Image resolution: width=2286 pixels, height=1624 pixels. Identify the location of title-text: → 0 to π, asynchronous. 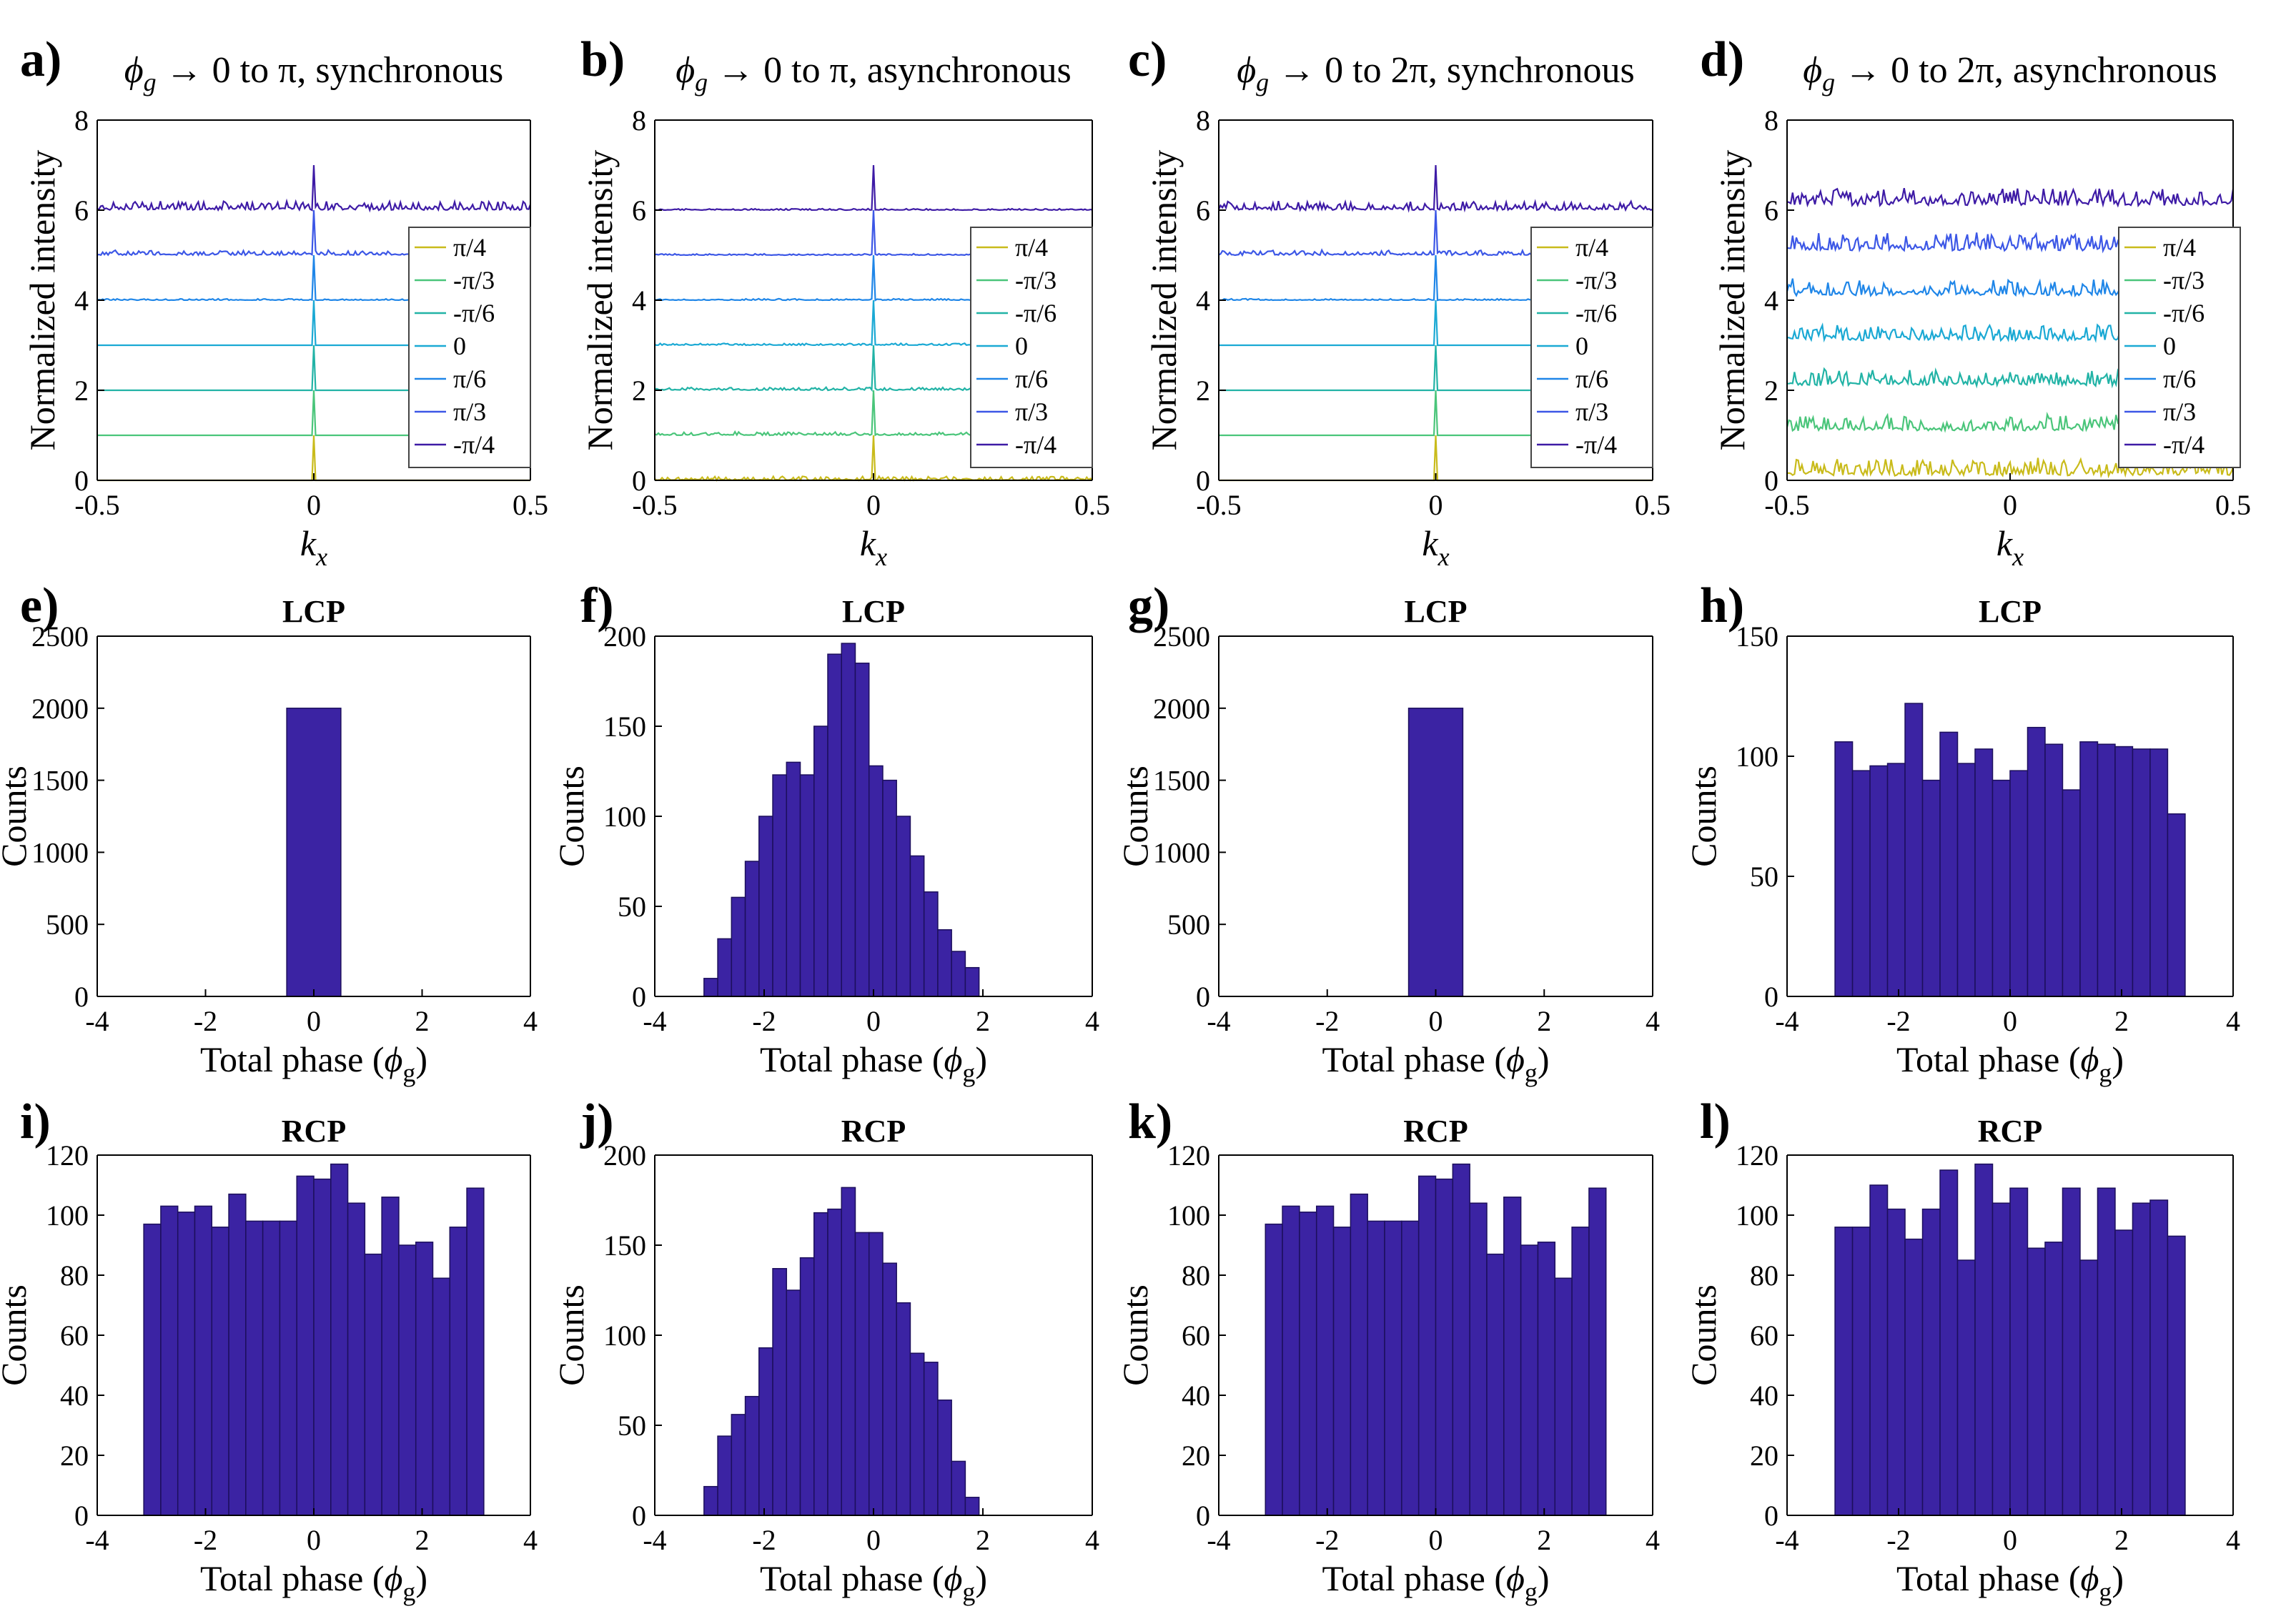
(890, 70).